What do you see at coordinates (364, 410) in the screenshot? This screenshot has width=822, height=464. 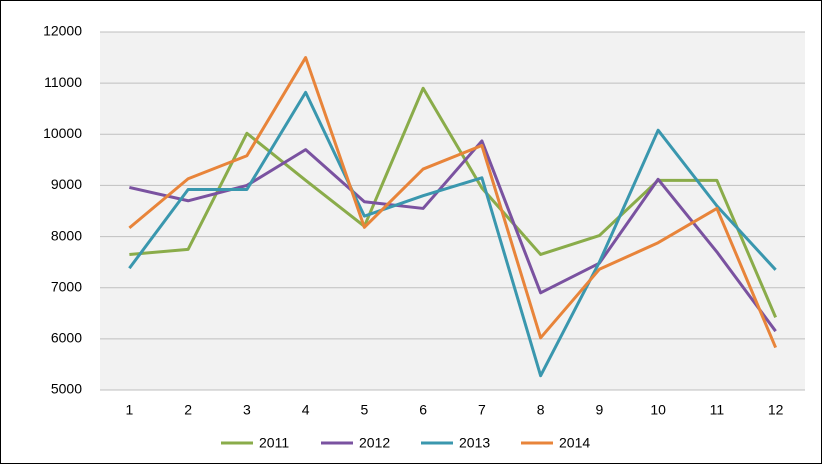 I see `x-tick-label: 5` at bounding box center [364, 410].